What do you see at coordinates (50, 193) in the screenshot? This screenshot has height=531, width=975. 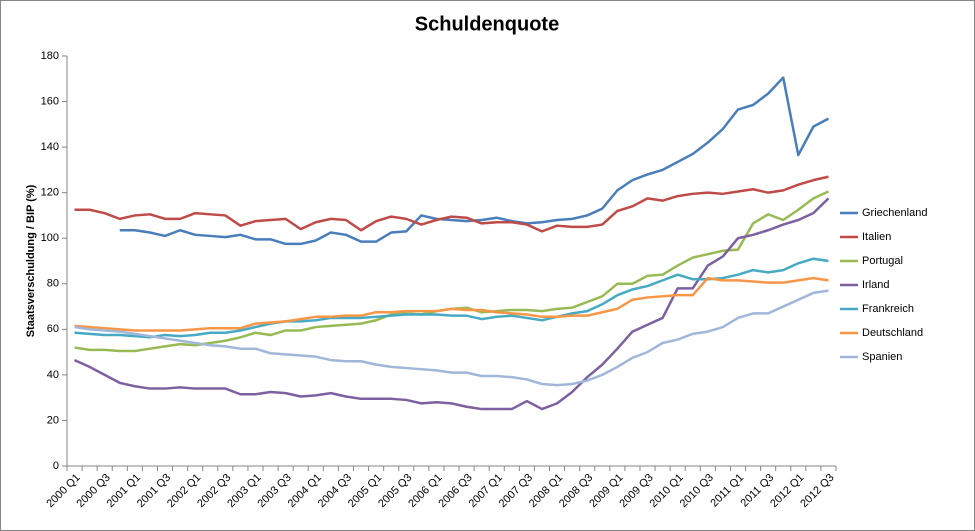 I see `y-tick-label: 120` at bounding box center [50, 193].